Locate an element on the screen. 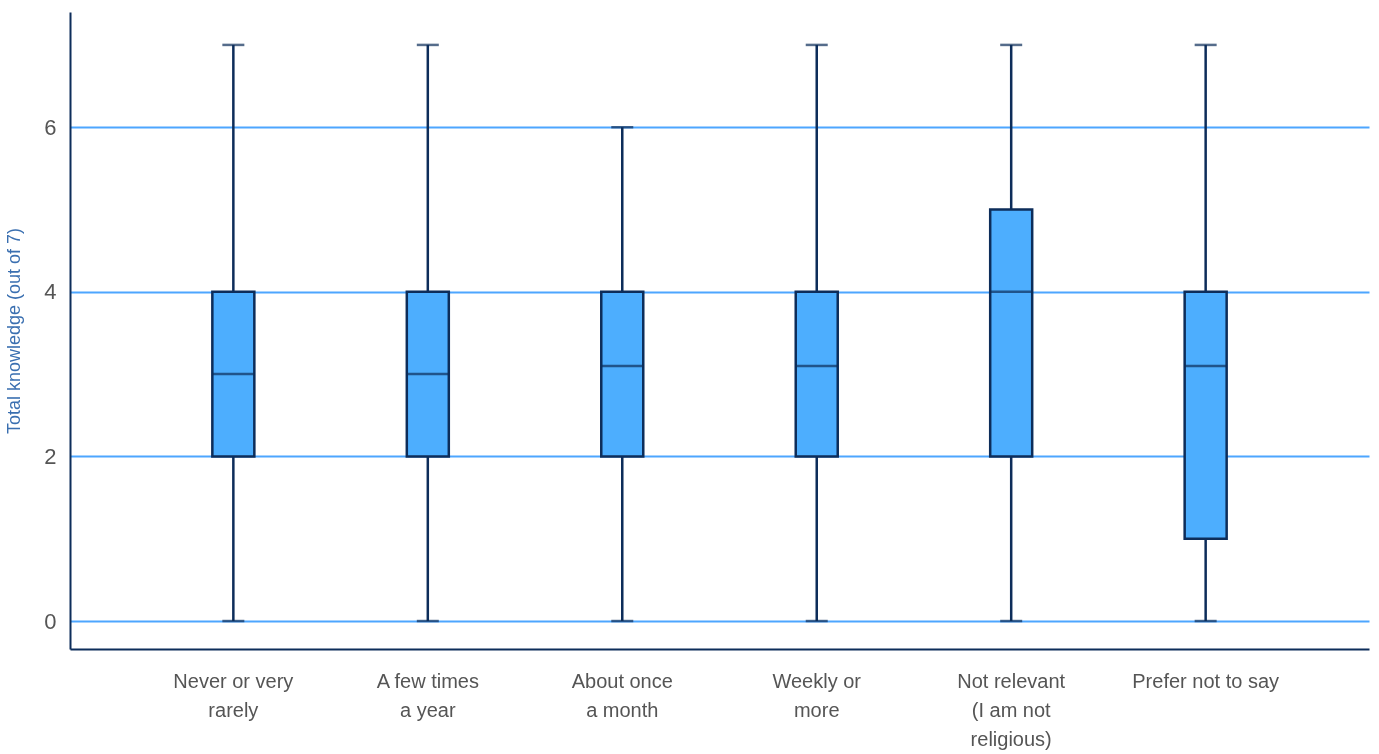  y-tick-label: 0 is located at coordinates (50, 621).